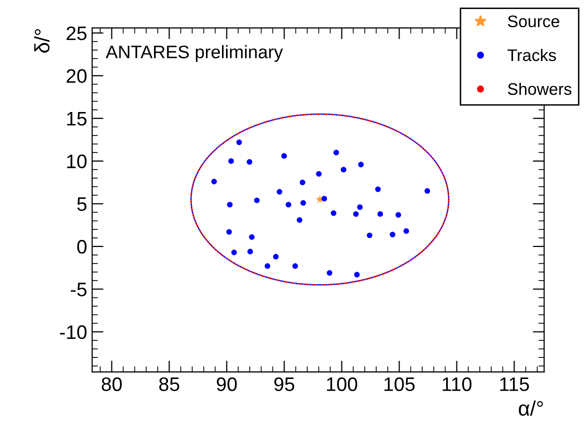 The width and height of the screenshot is (587, 429). Describe the element at coordinates (81, 204) in the screenshot. I see `y-tick-label: 5` at that location.